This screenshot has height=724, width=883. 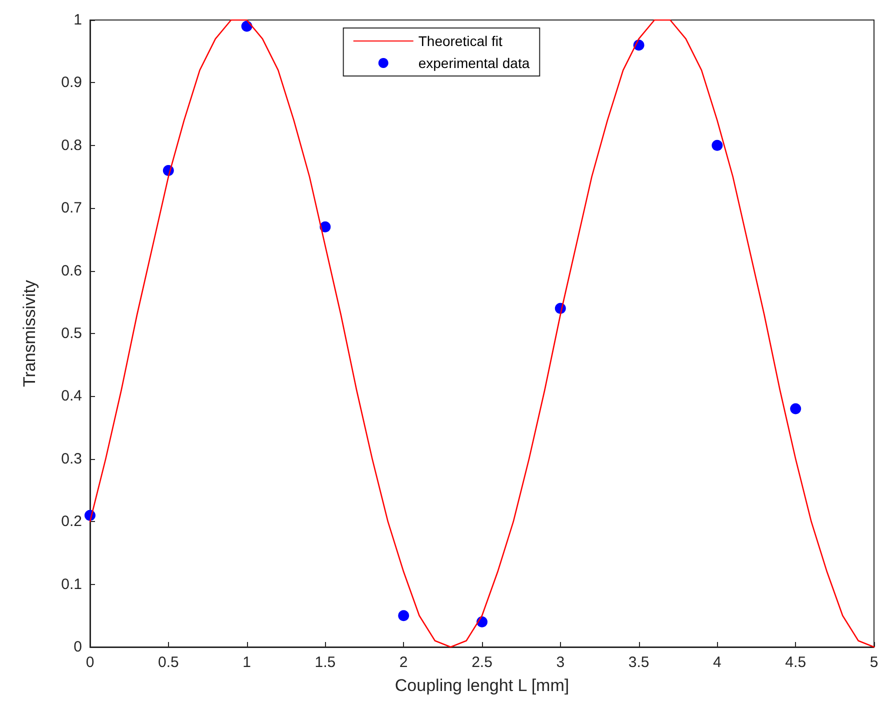 What do you see at coordinates (78, 647) in the screenshot?
I see `y-tick-label: 0` at bounding box center [78, 647].